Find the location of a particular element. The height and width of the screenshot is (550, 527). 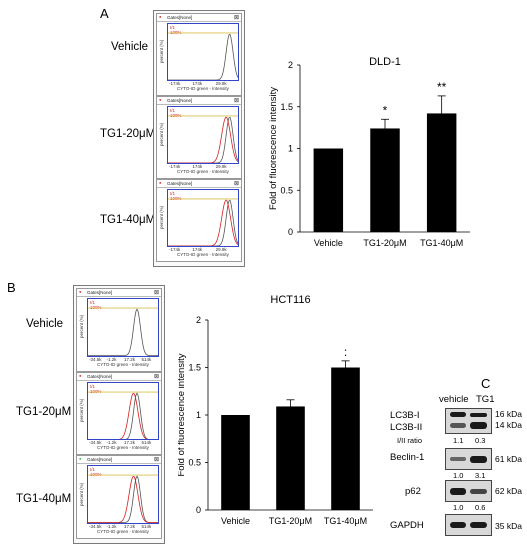

significance-marker: * is located at coordinates (385, 110).